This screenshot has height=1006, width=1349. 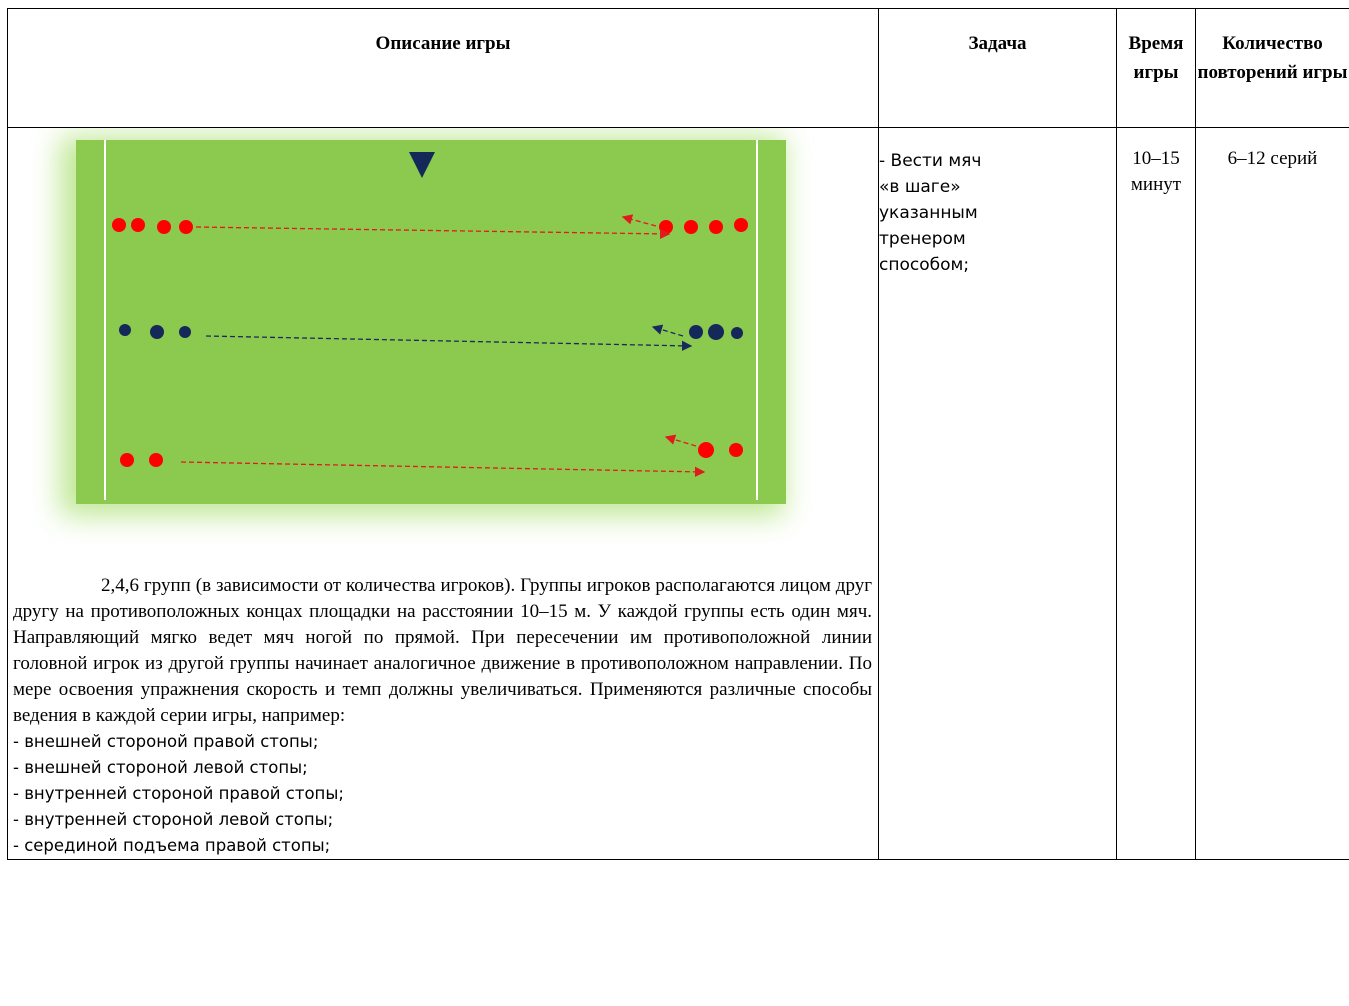 I want to click on task-line: «в шаге», so click(x=920, y=187).